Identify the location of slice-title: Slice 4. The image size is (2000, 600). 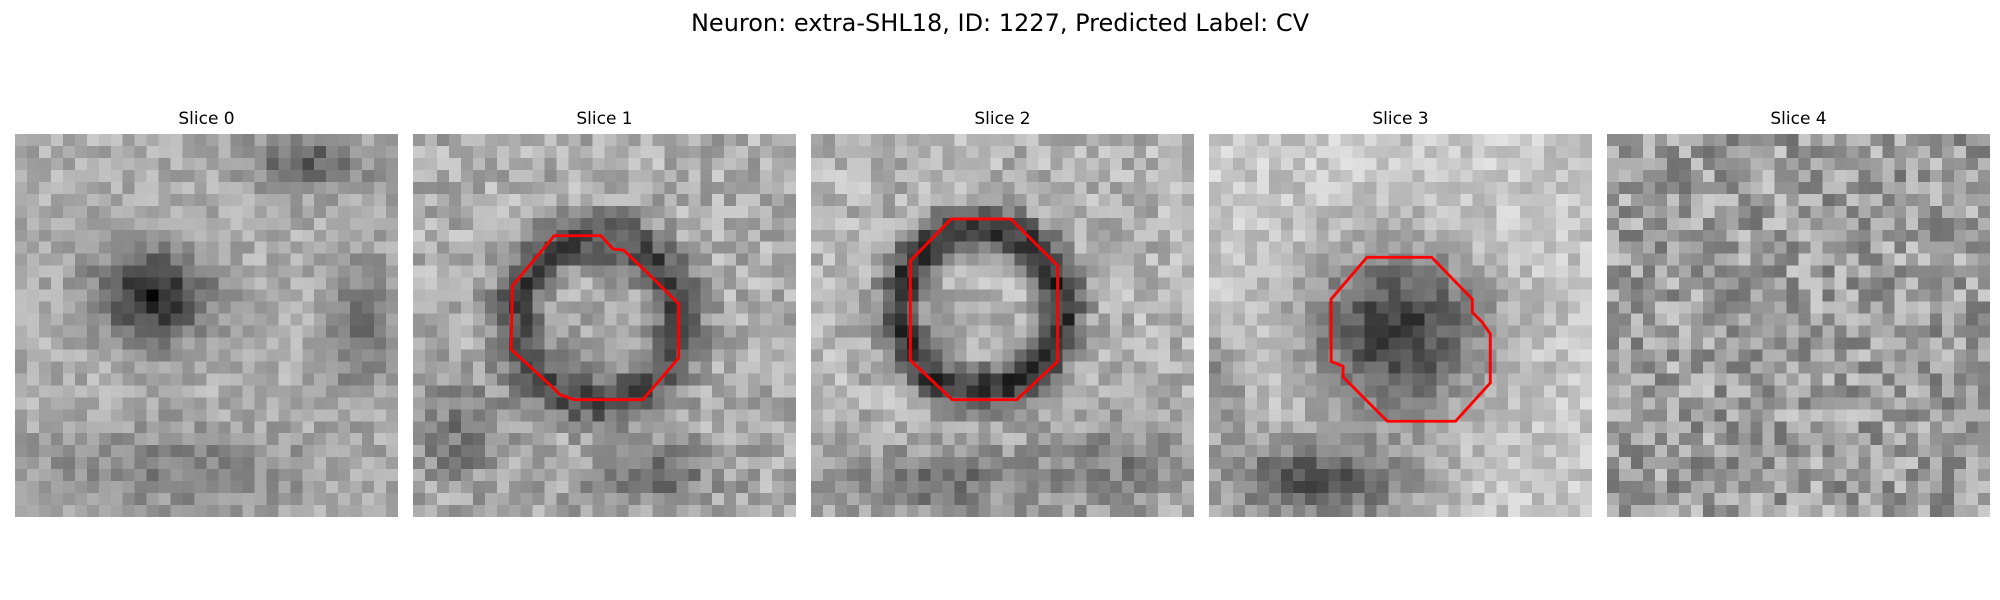
(1798, 119).